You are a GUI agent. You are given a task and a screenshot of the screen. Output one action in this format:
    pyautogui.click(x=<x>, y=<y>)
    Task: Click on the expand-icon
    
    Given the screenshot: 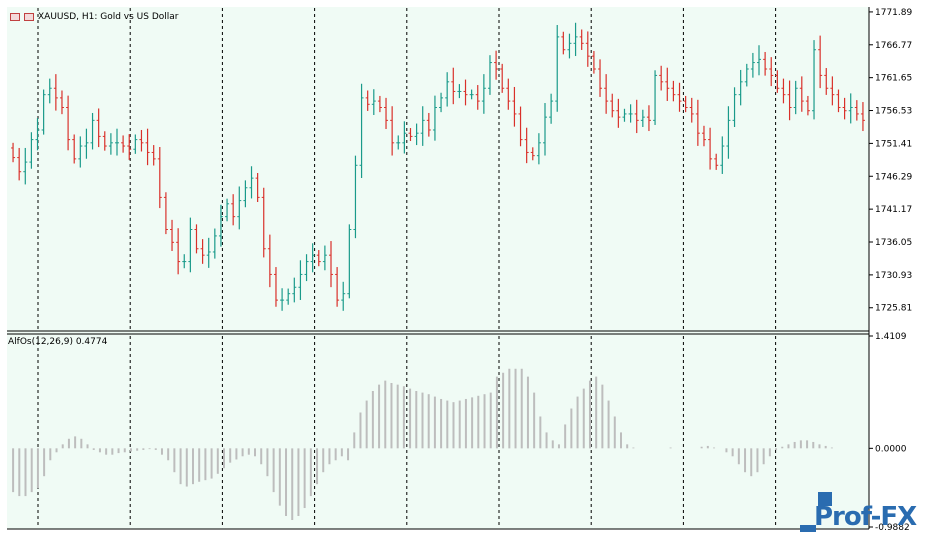 What is the action you would take?
    pyautogui.click(x=15, y=17)
    